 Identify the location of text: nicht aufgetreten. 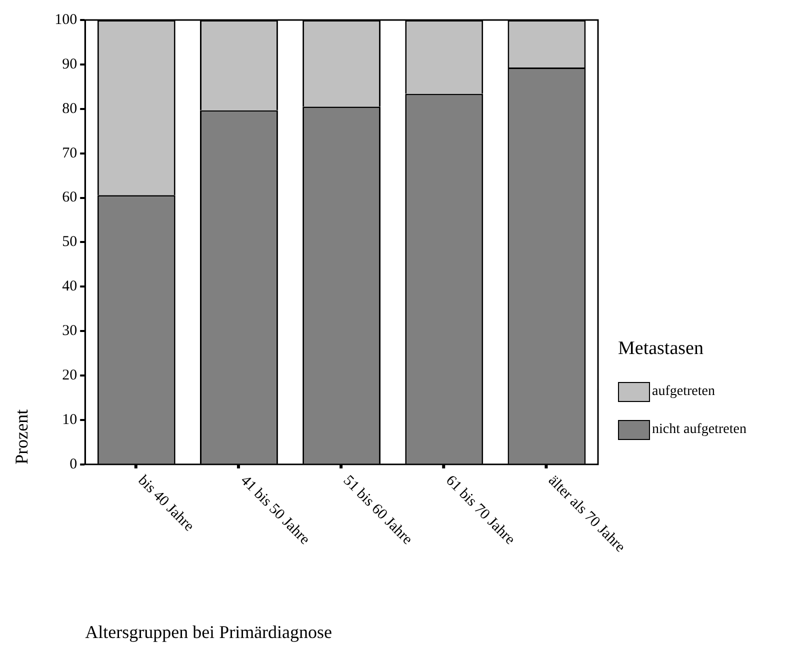
(699, 430).